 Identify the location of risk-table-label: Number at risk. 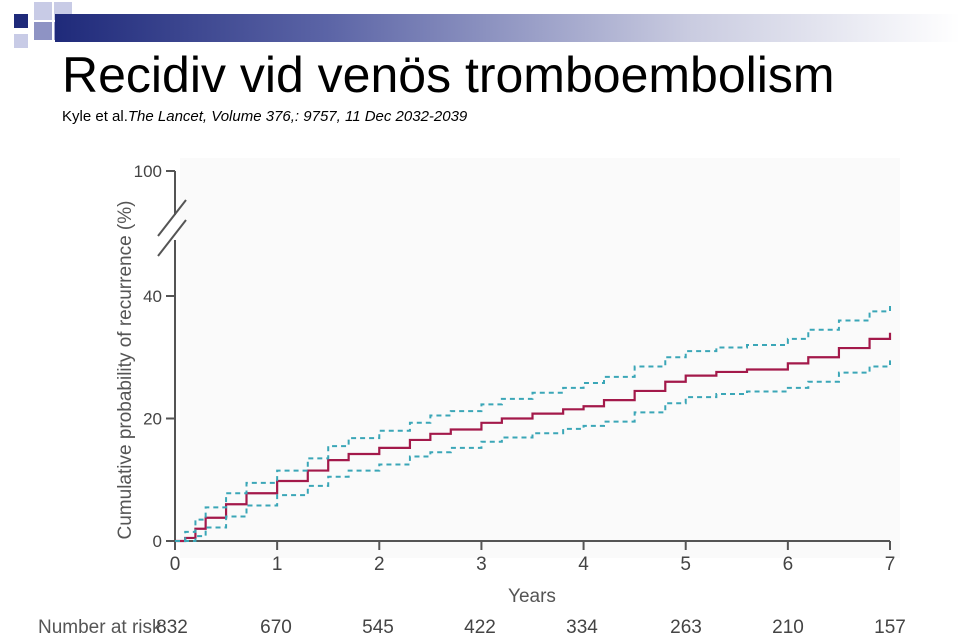
(100, 627).